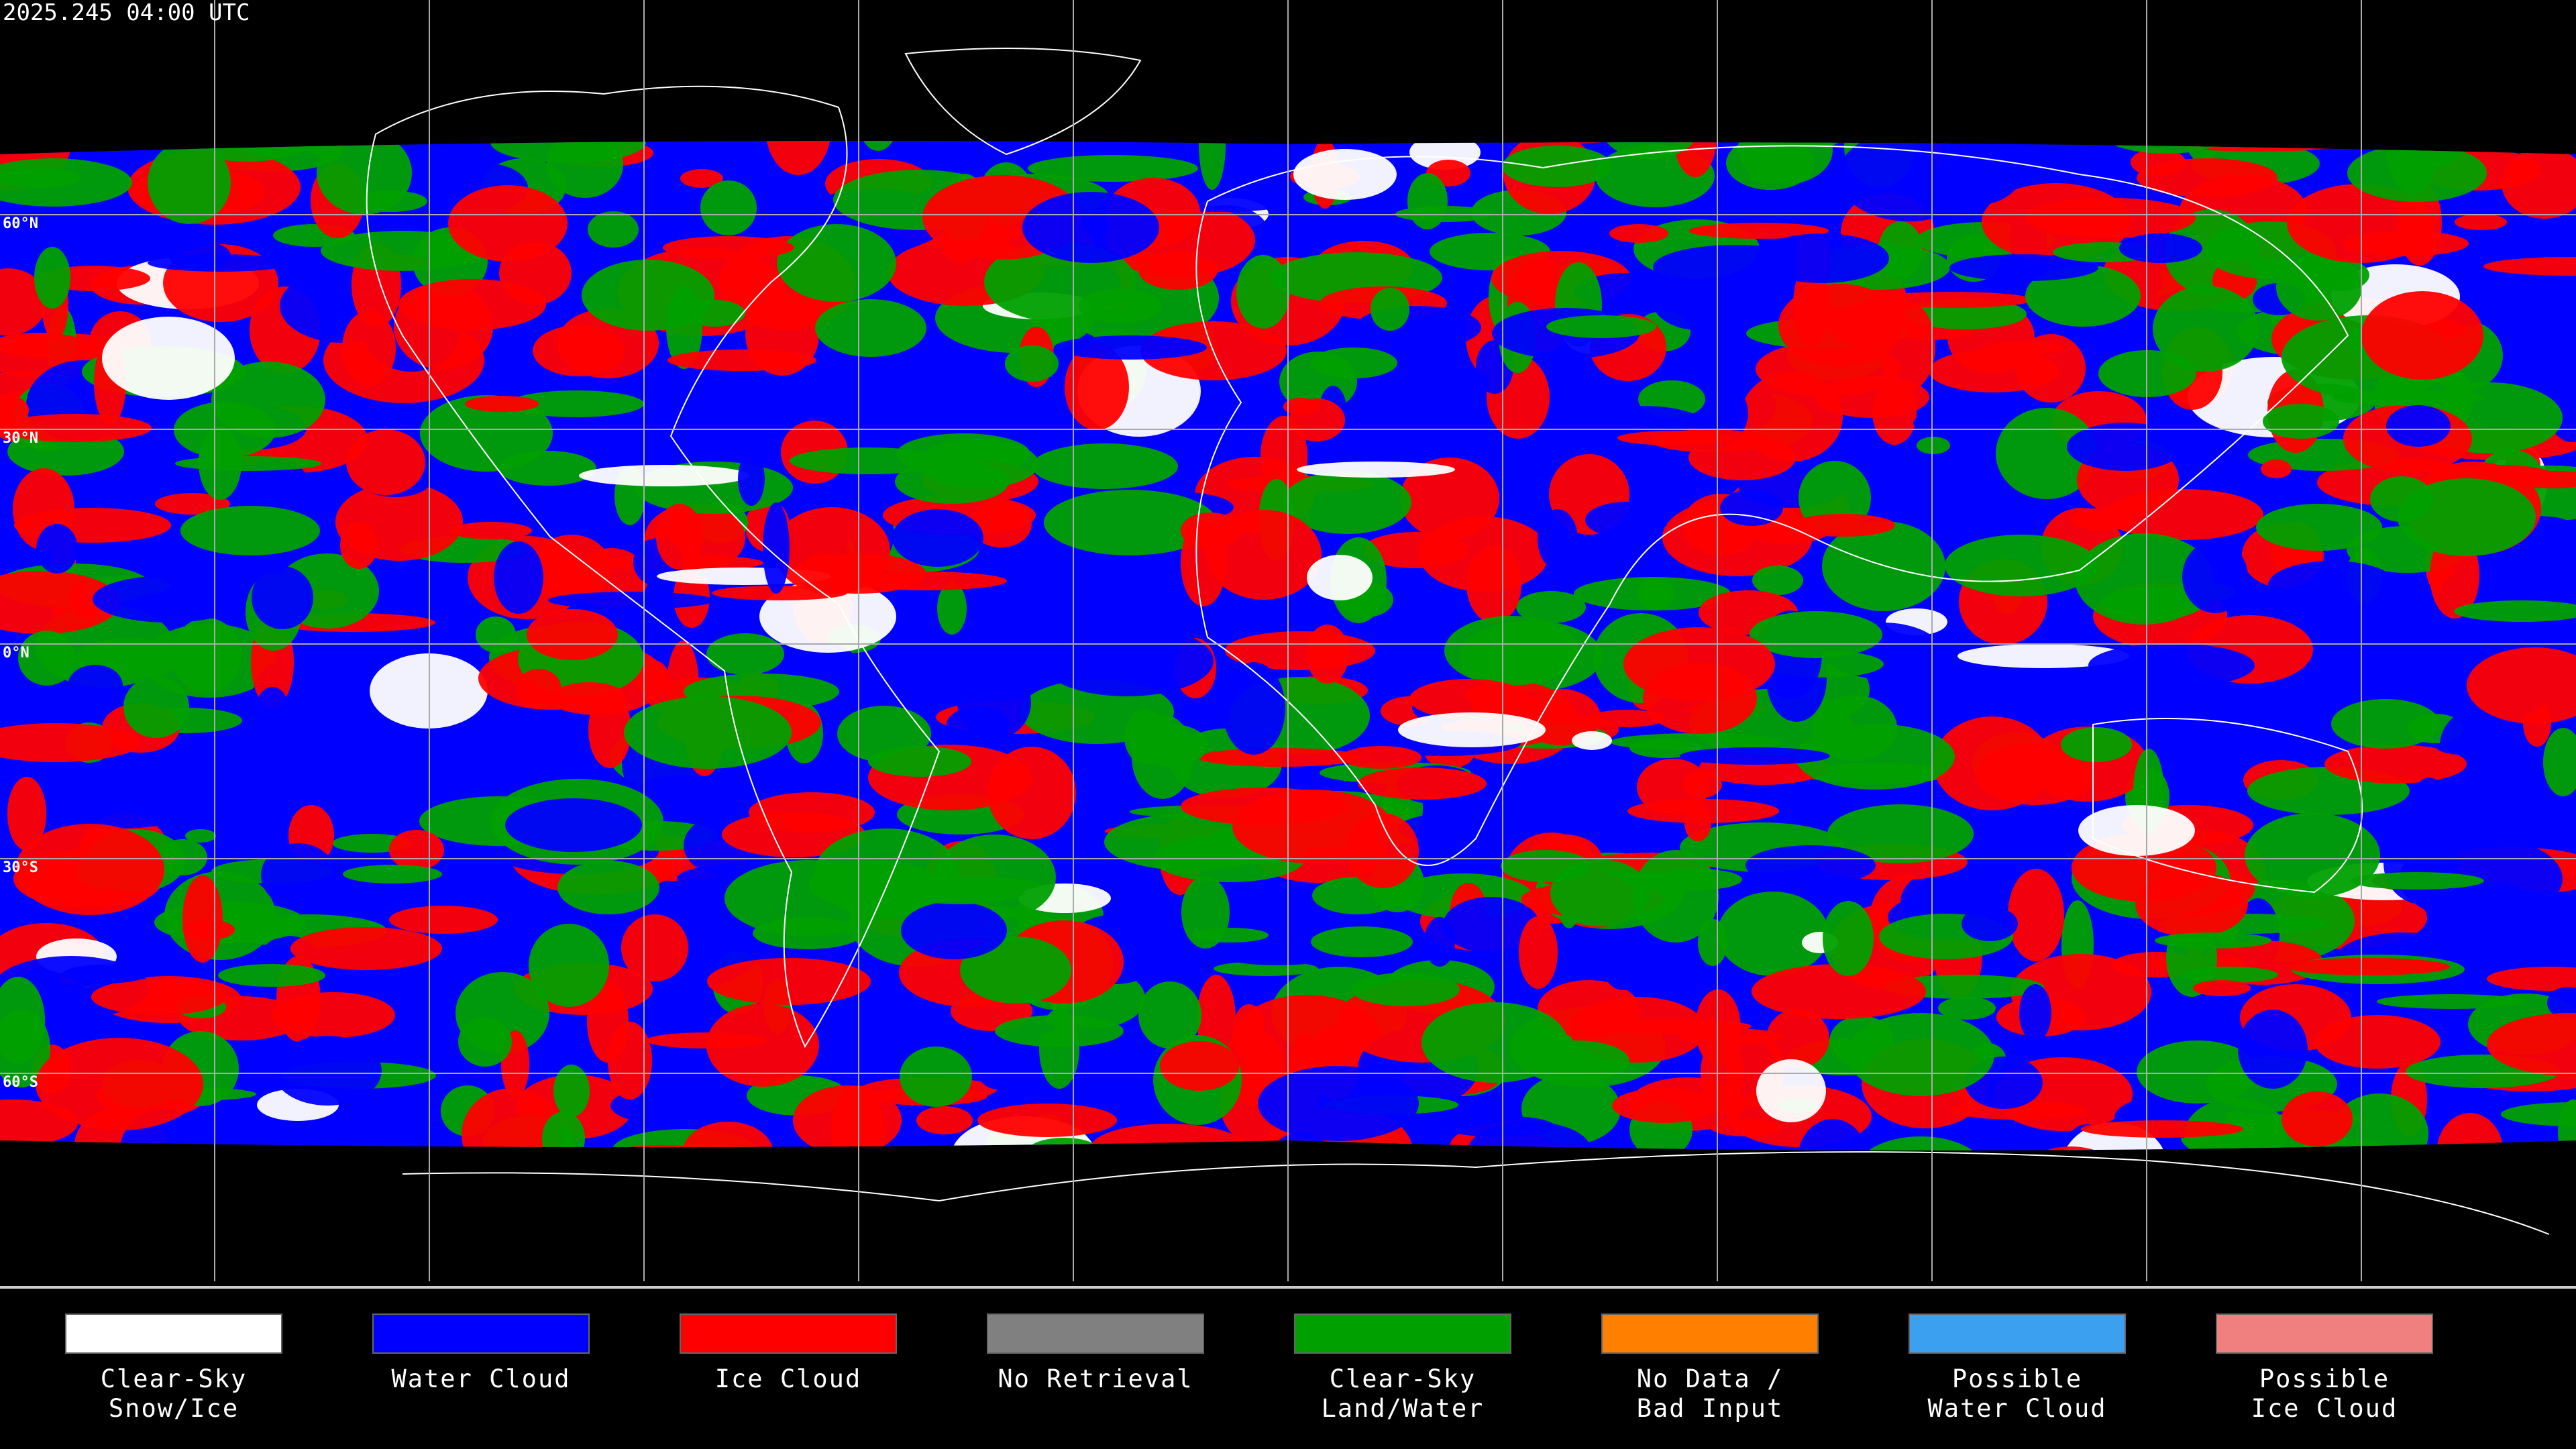 This screenshot has width=2576, height=1449. What do you see at coordinates (1710, 1378) in the screenshot?
I see `legend-label: No Data /` at bounding box center [1710, 1378].